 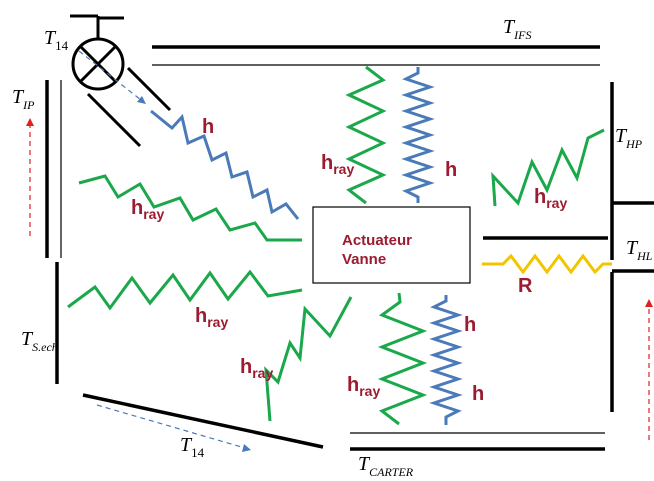 I want to click on flow-arrowhead-bottom, so click(x=246, y=448).